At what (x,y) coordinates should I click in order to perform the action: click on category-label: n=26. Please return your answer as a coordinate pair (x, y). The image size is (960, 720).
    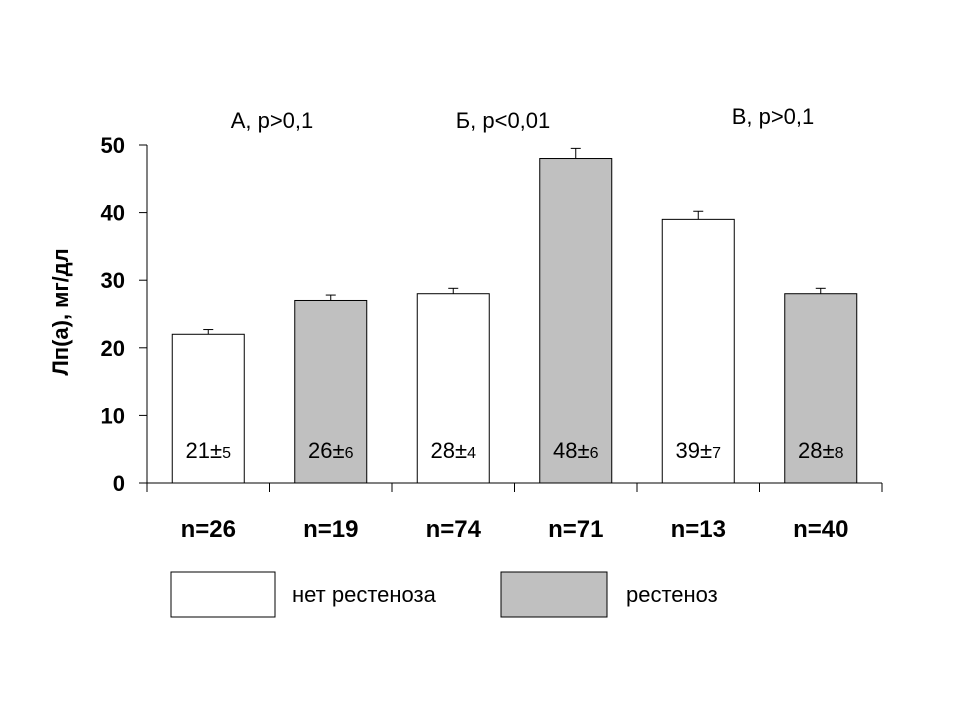
    Looking at the image, I should click on (208, 529).